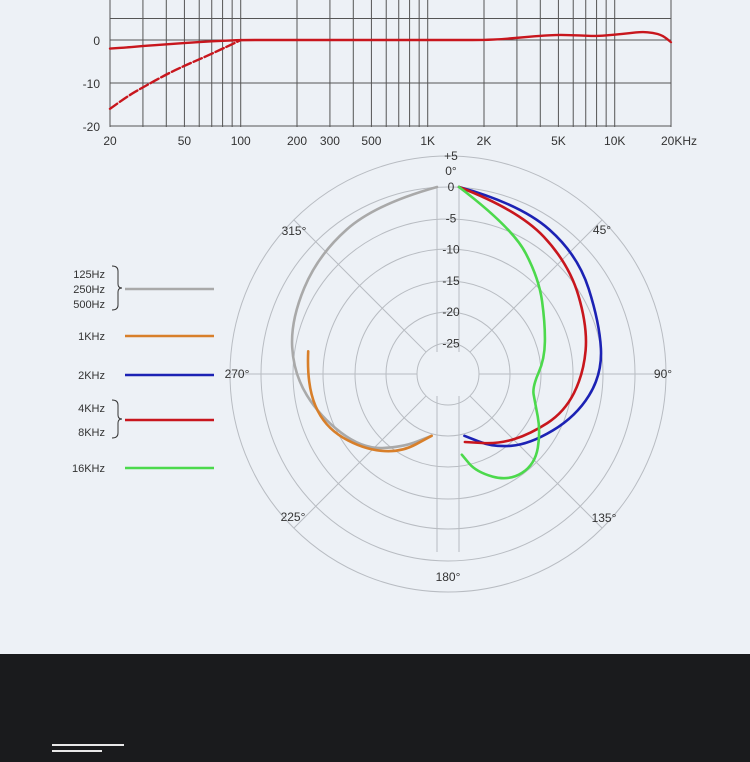 This screenshot has width=750, height=762. Describe the element at coordinates (88, 745) in the screenshot. I see `menu-icon` at that location.